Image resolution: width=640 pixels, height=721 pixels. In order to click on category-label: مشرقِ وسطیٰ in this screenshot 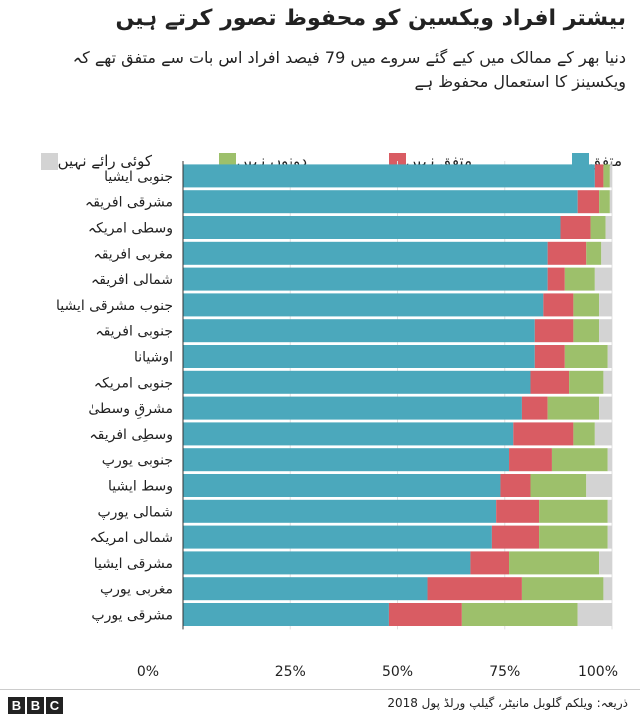, I will do `click(130, 410)`.